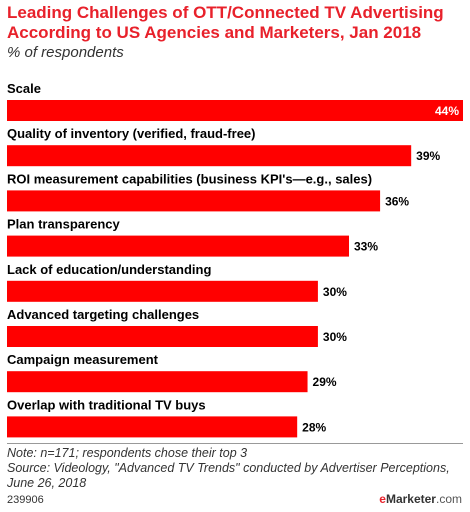 The width and height of the screenshot is (470, 512). Describe the element at coordinates (325, 382) in the screenshot. I see `value-label: 29%` at that location.